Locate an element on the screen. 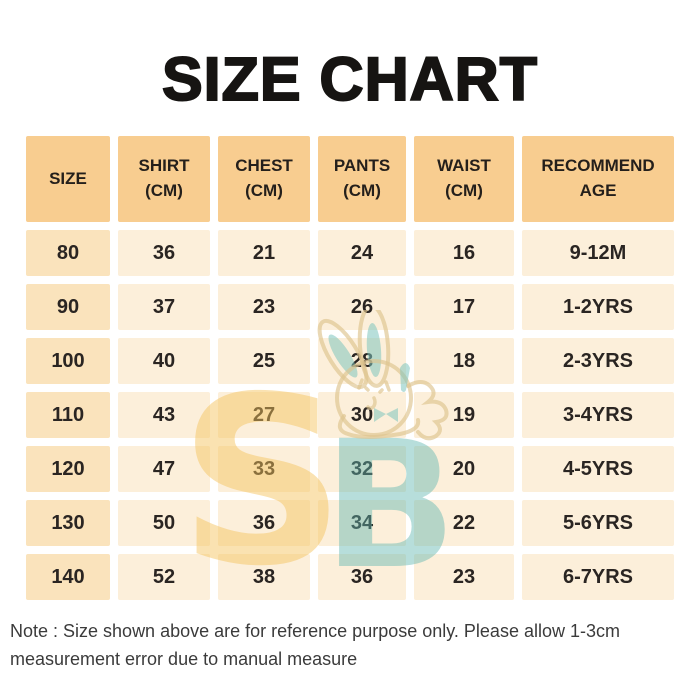 This screenshot has height=700, width=700. table-row: 90 37 23 26 17 1-2YRS is located at coordinates (350, 307).